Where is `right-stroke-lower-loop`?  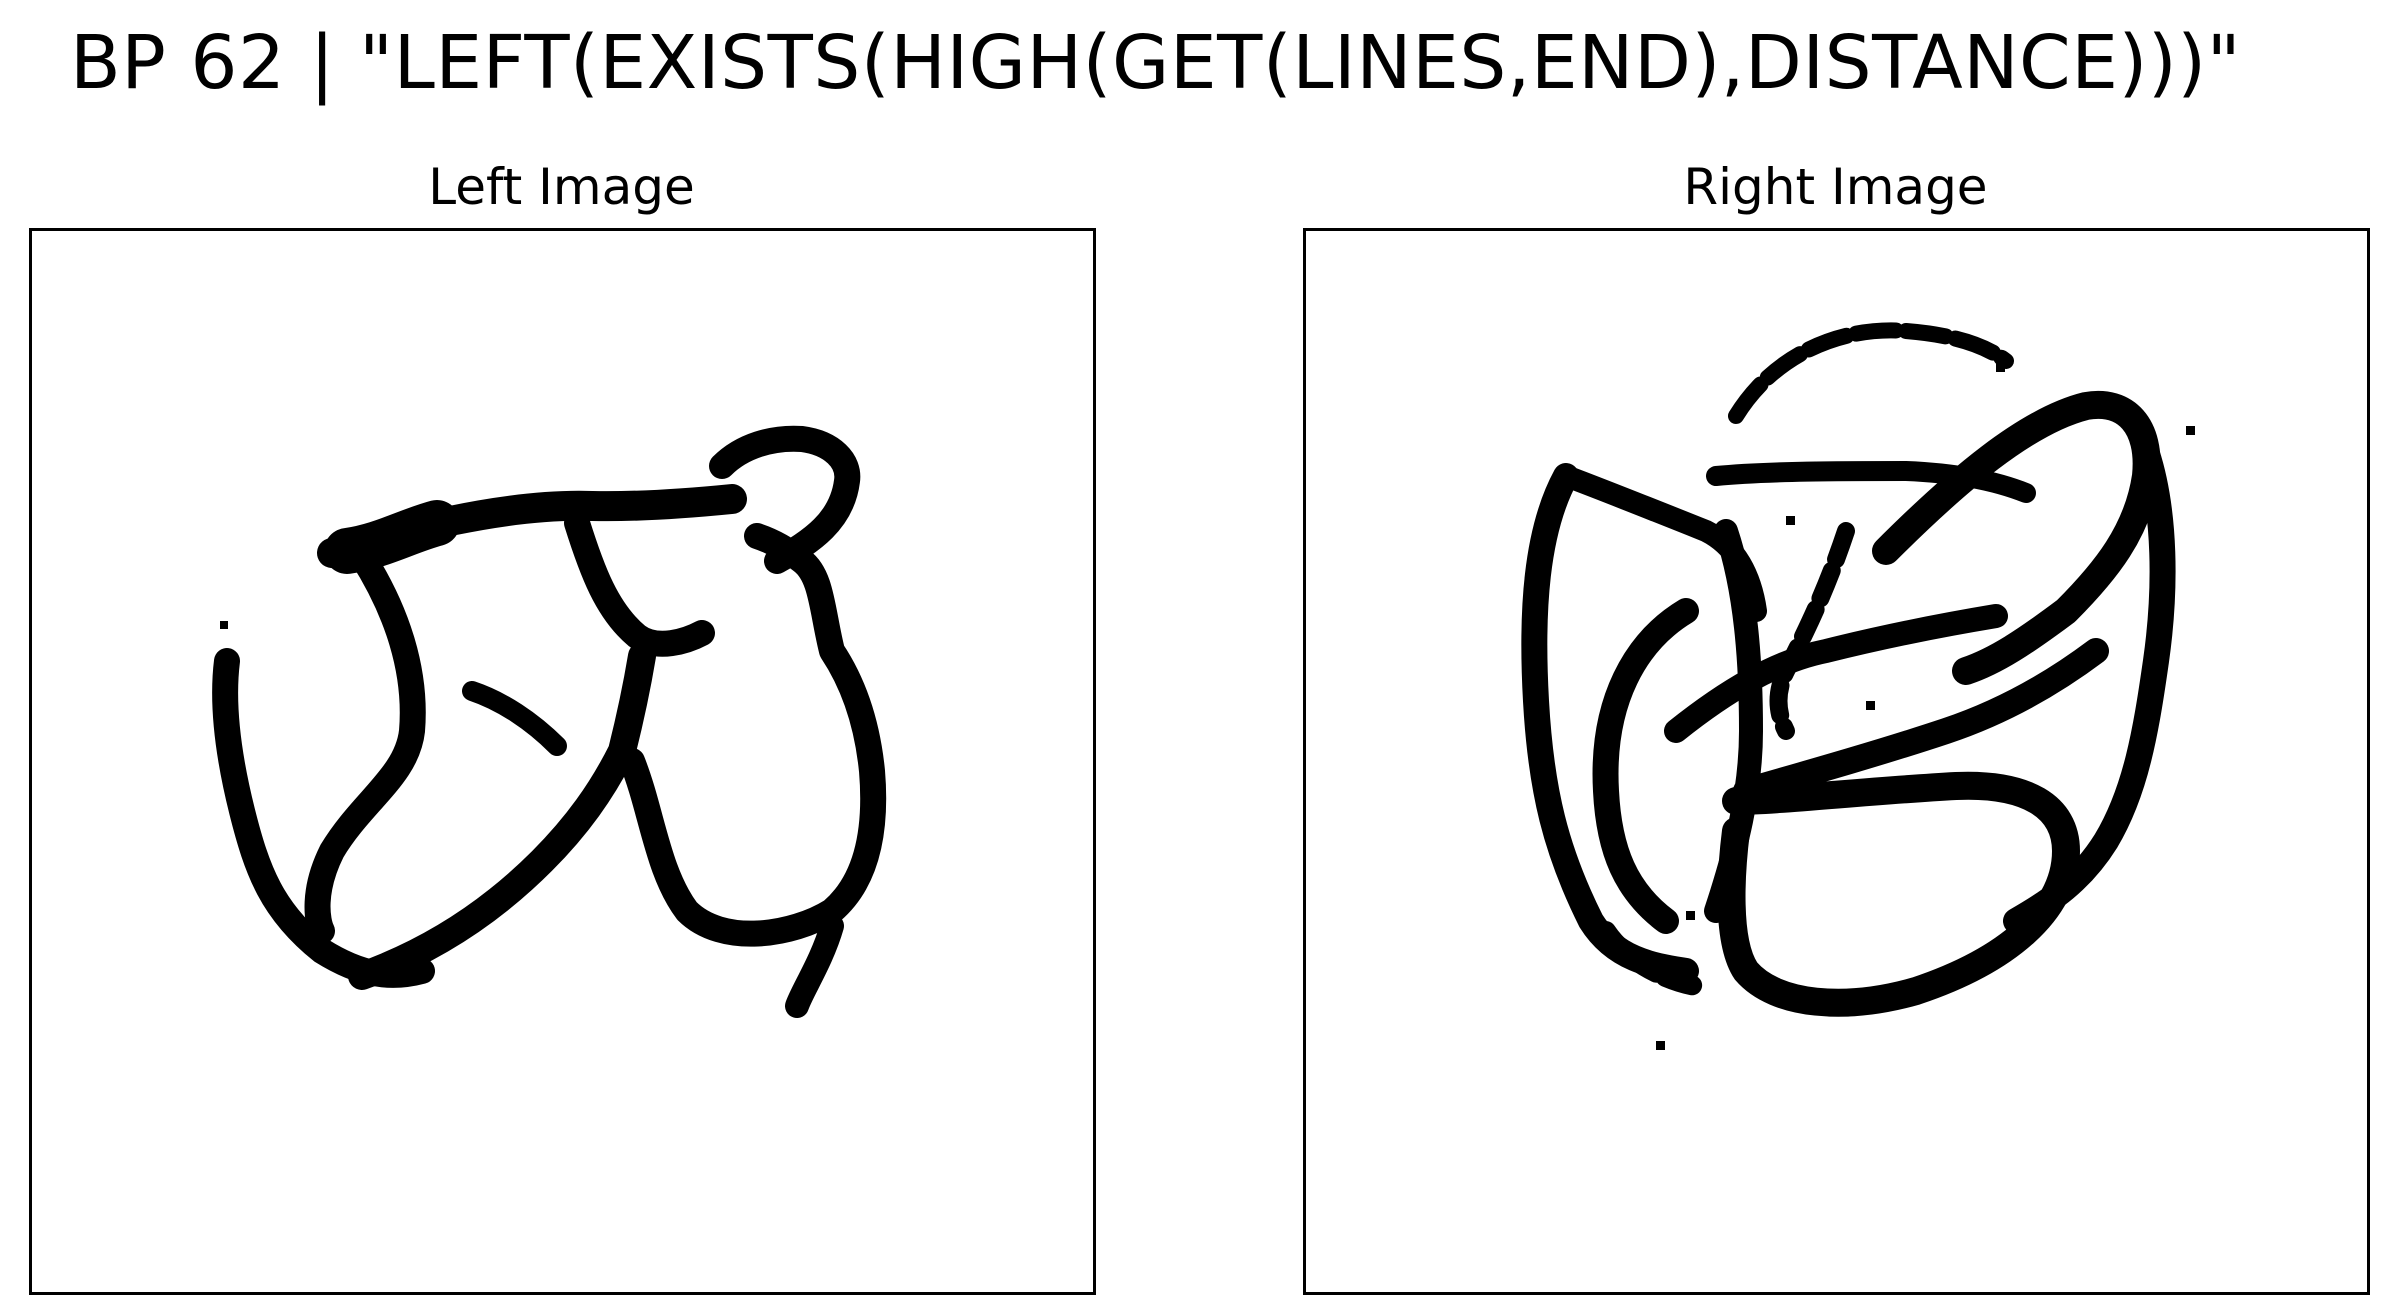
right-stroke-lower-loop is located at coordinates (1898, 894).